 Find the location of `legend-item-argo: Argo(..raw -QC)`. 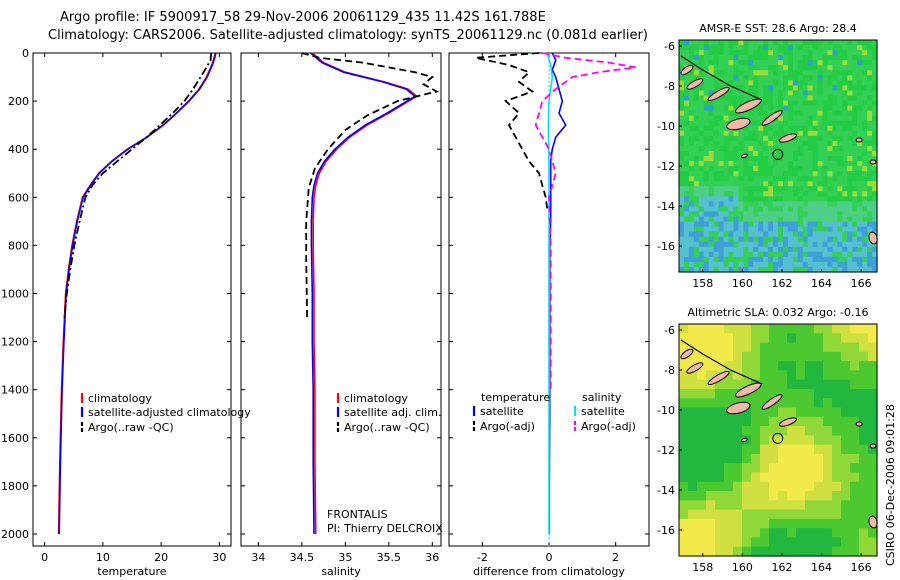

legend-item-argo: Argo(..raw -QC) is located at coordinates (387, 427).